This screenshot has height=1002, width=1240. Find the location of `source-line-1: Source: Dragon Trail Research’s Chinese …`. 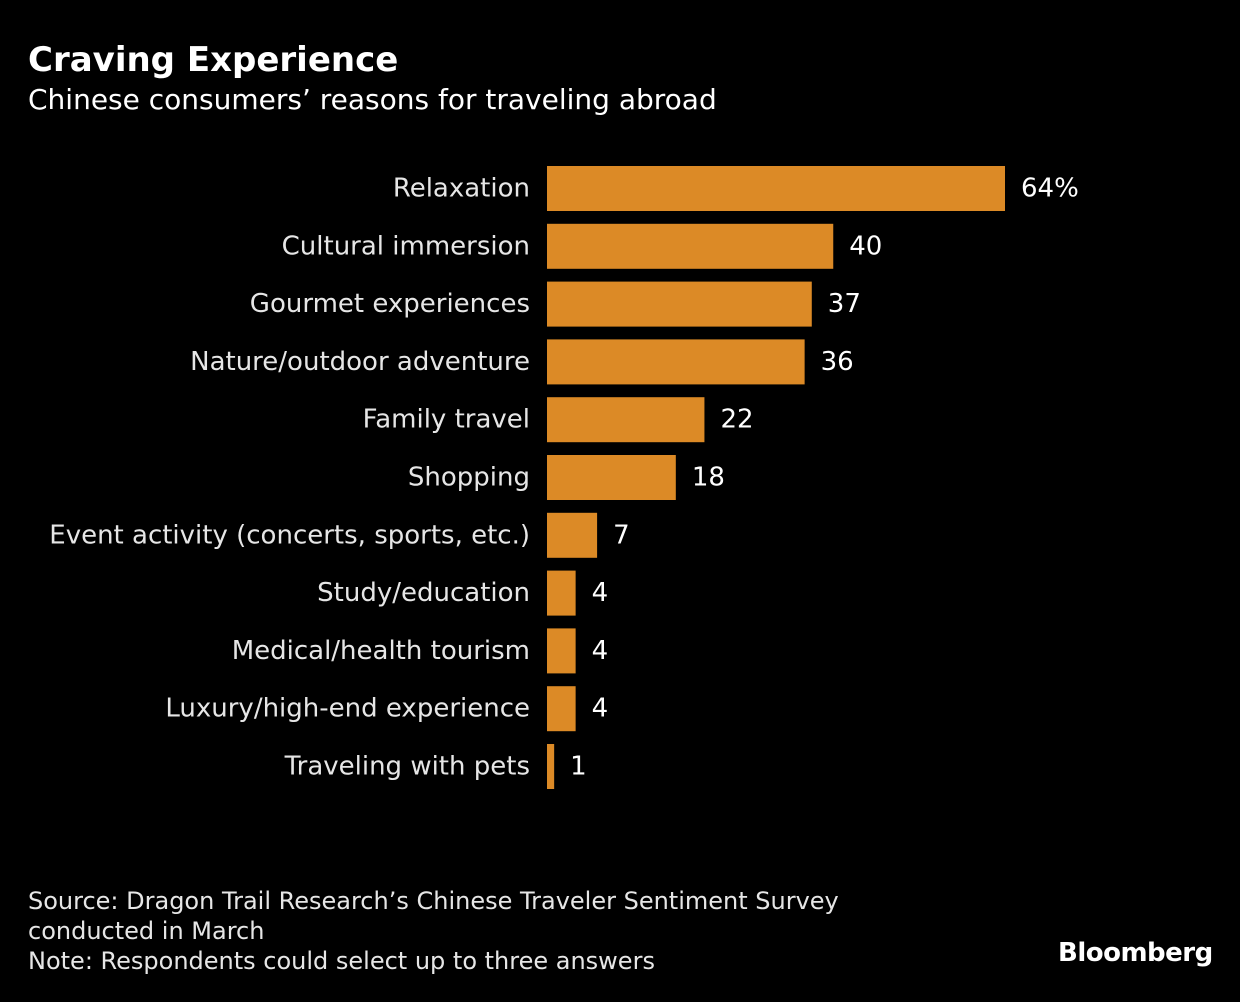

source-line-1: Source: Dragon Trail Research’s Chinese … is located at coordinates (433, 901).